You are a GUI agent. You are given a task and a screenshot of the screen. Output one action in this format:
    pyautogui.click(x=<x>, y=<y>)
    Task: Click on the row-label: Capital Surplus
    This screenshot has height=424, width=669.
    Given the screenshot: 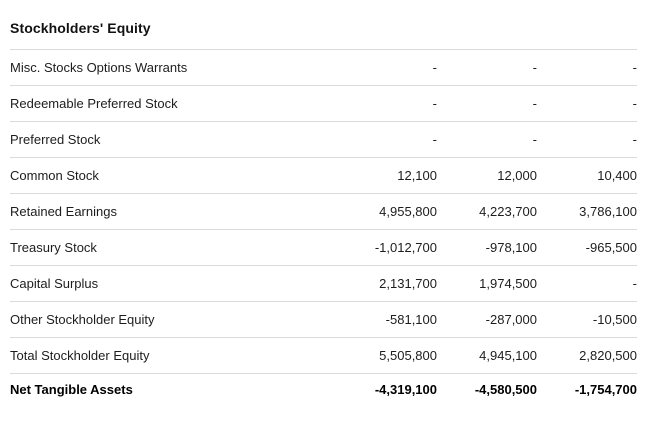 What is the action you would take?
    pyautogui.click(x=54, y=283)
    